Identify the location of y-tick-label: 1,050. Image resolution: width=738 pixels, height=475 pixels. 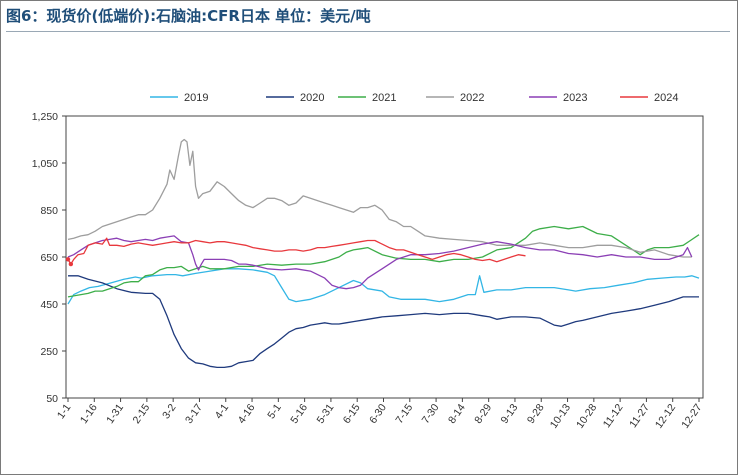
(45, 164).